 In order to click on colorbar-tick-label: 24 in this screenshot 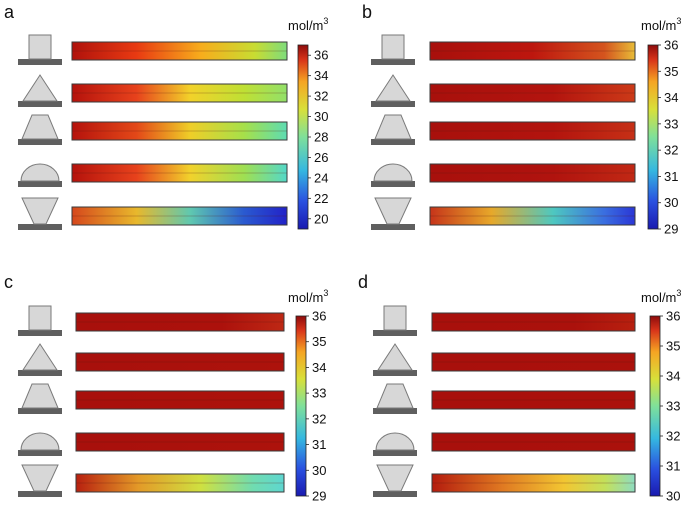, I will do `click(321, 177)`.